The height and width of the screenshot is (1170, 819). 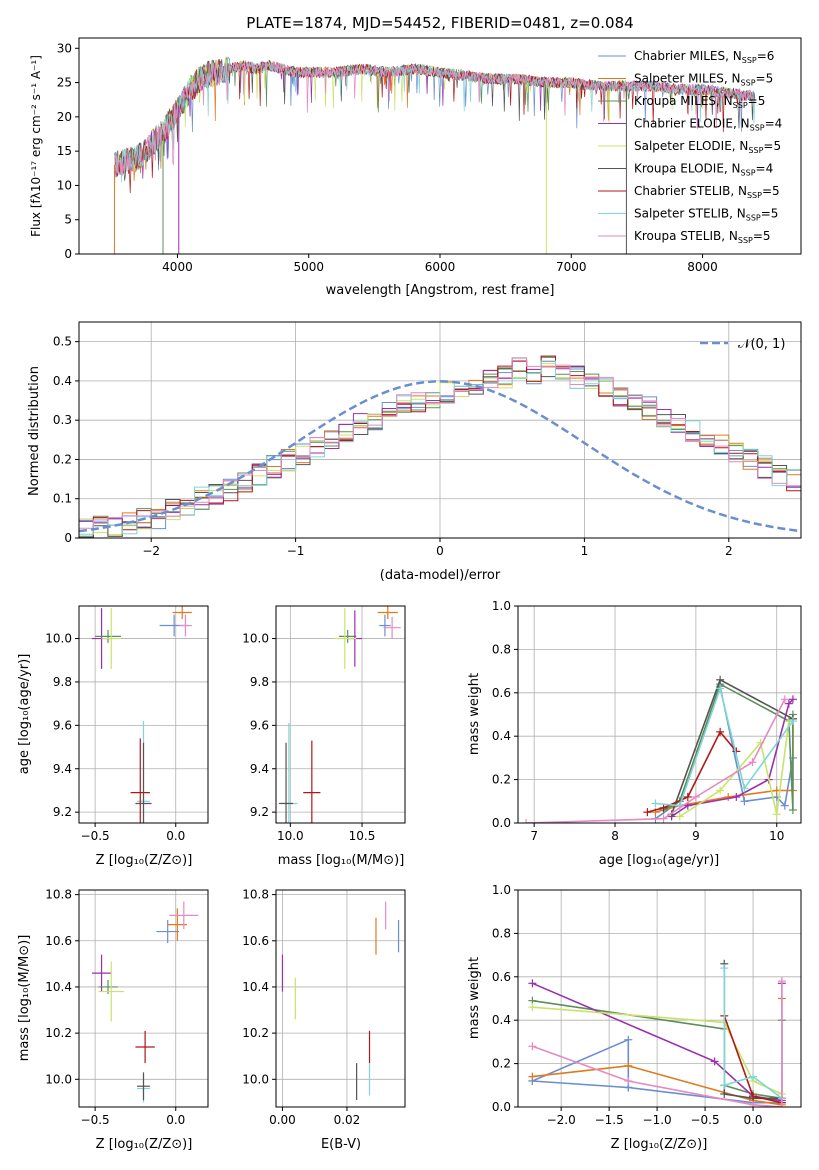 What do you see at coordinates (766, 56) in the screenshot?
I see `legend-label-value: =6` at bounding box center [766, 56].